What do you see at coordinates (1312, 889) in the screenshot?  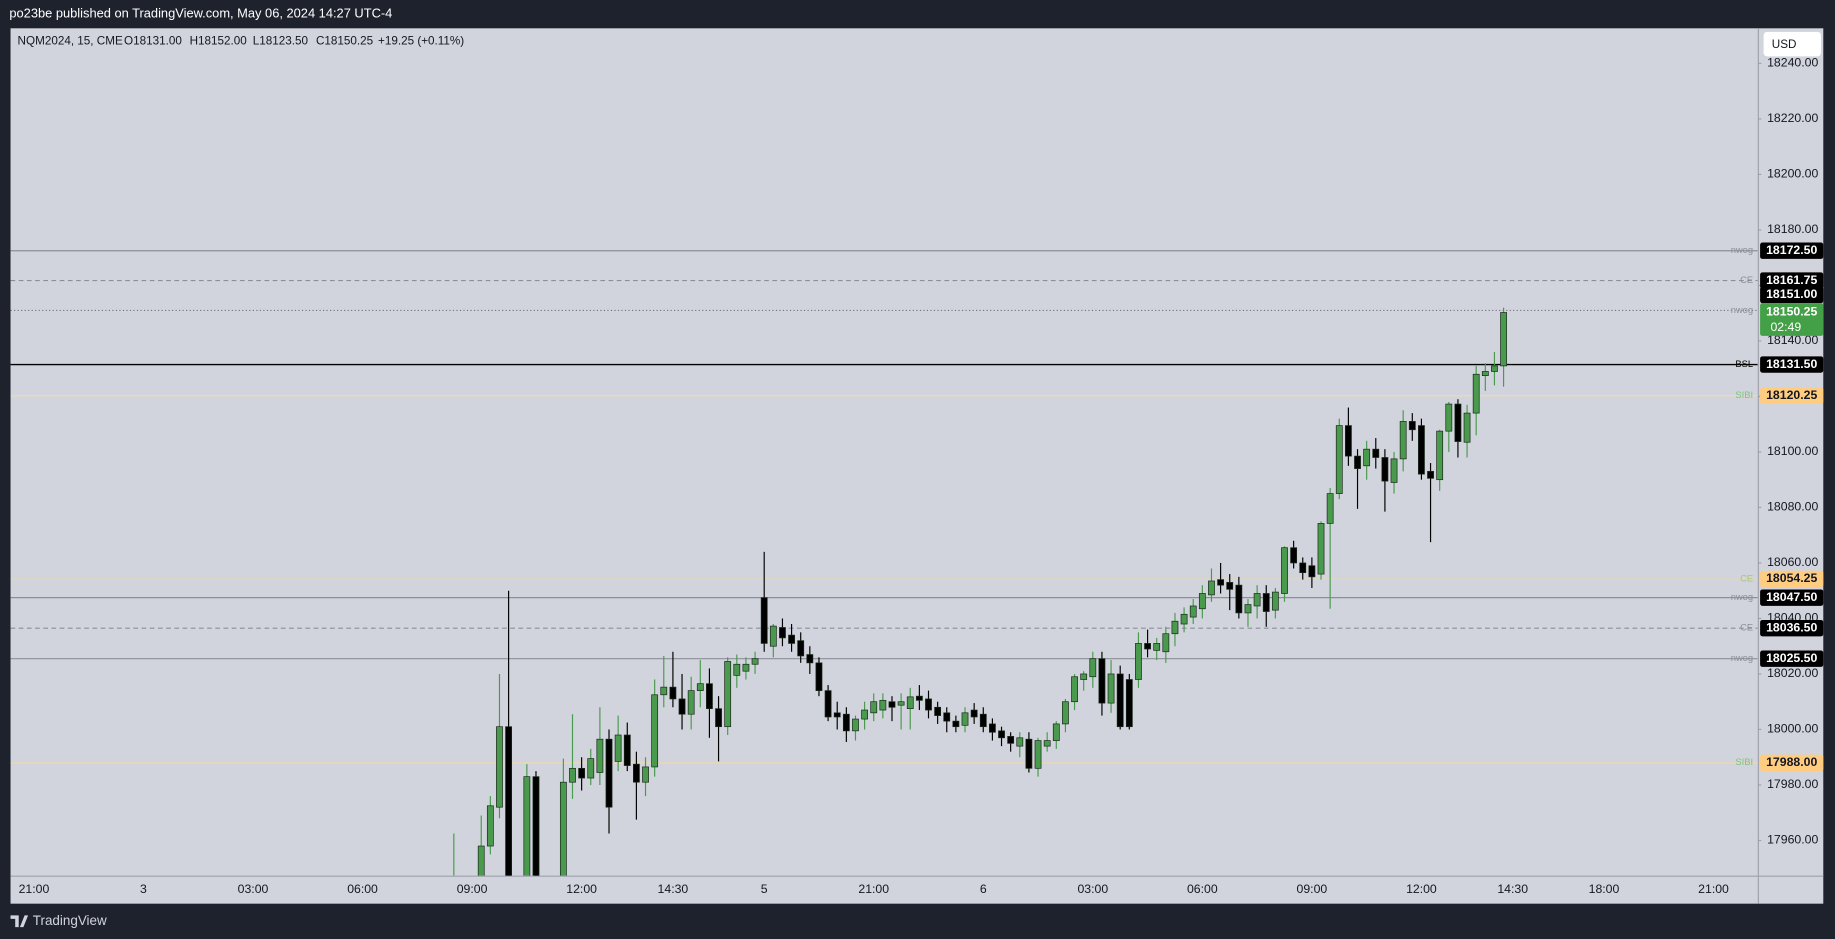 I see `x-tick-label: 09:00` at bounding box center [1312, 889].